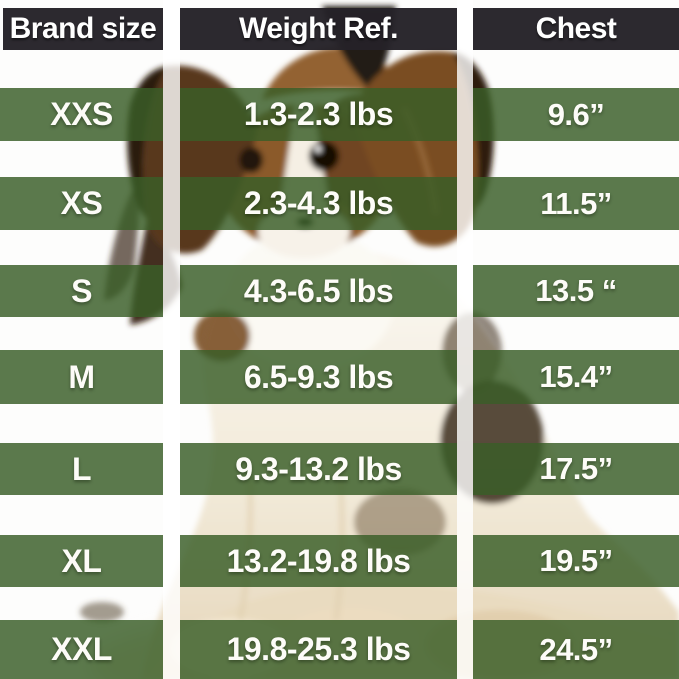 The image size is (679, 679). What do you see at coordinates (576, 469) in the screenshot?
I see `chest-cell: 17.5”` at bounding box center [576, 469].